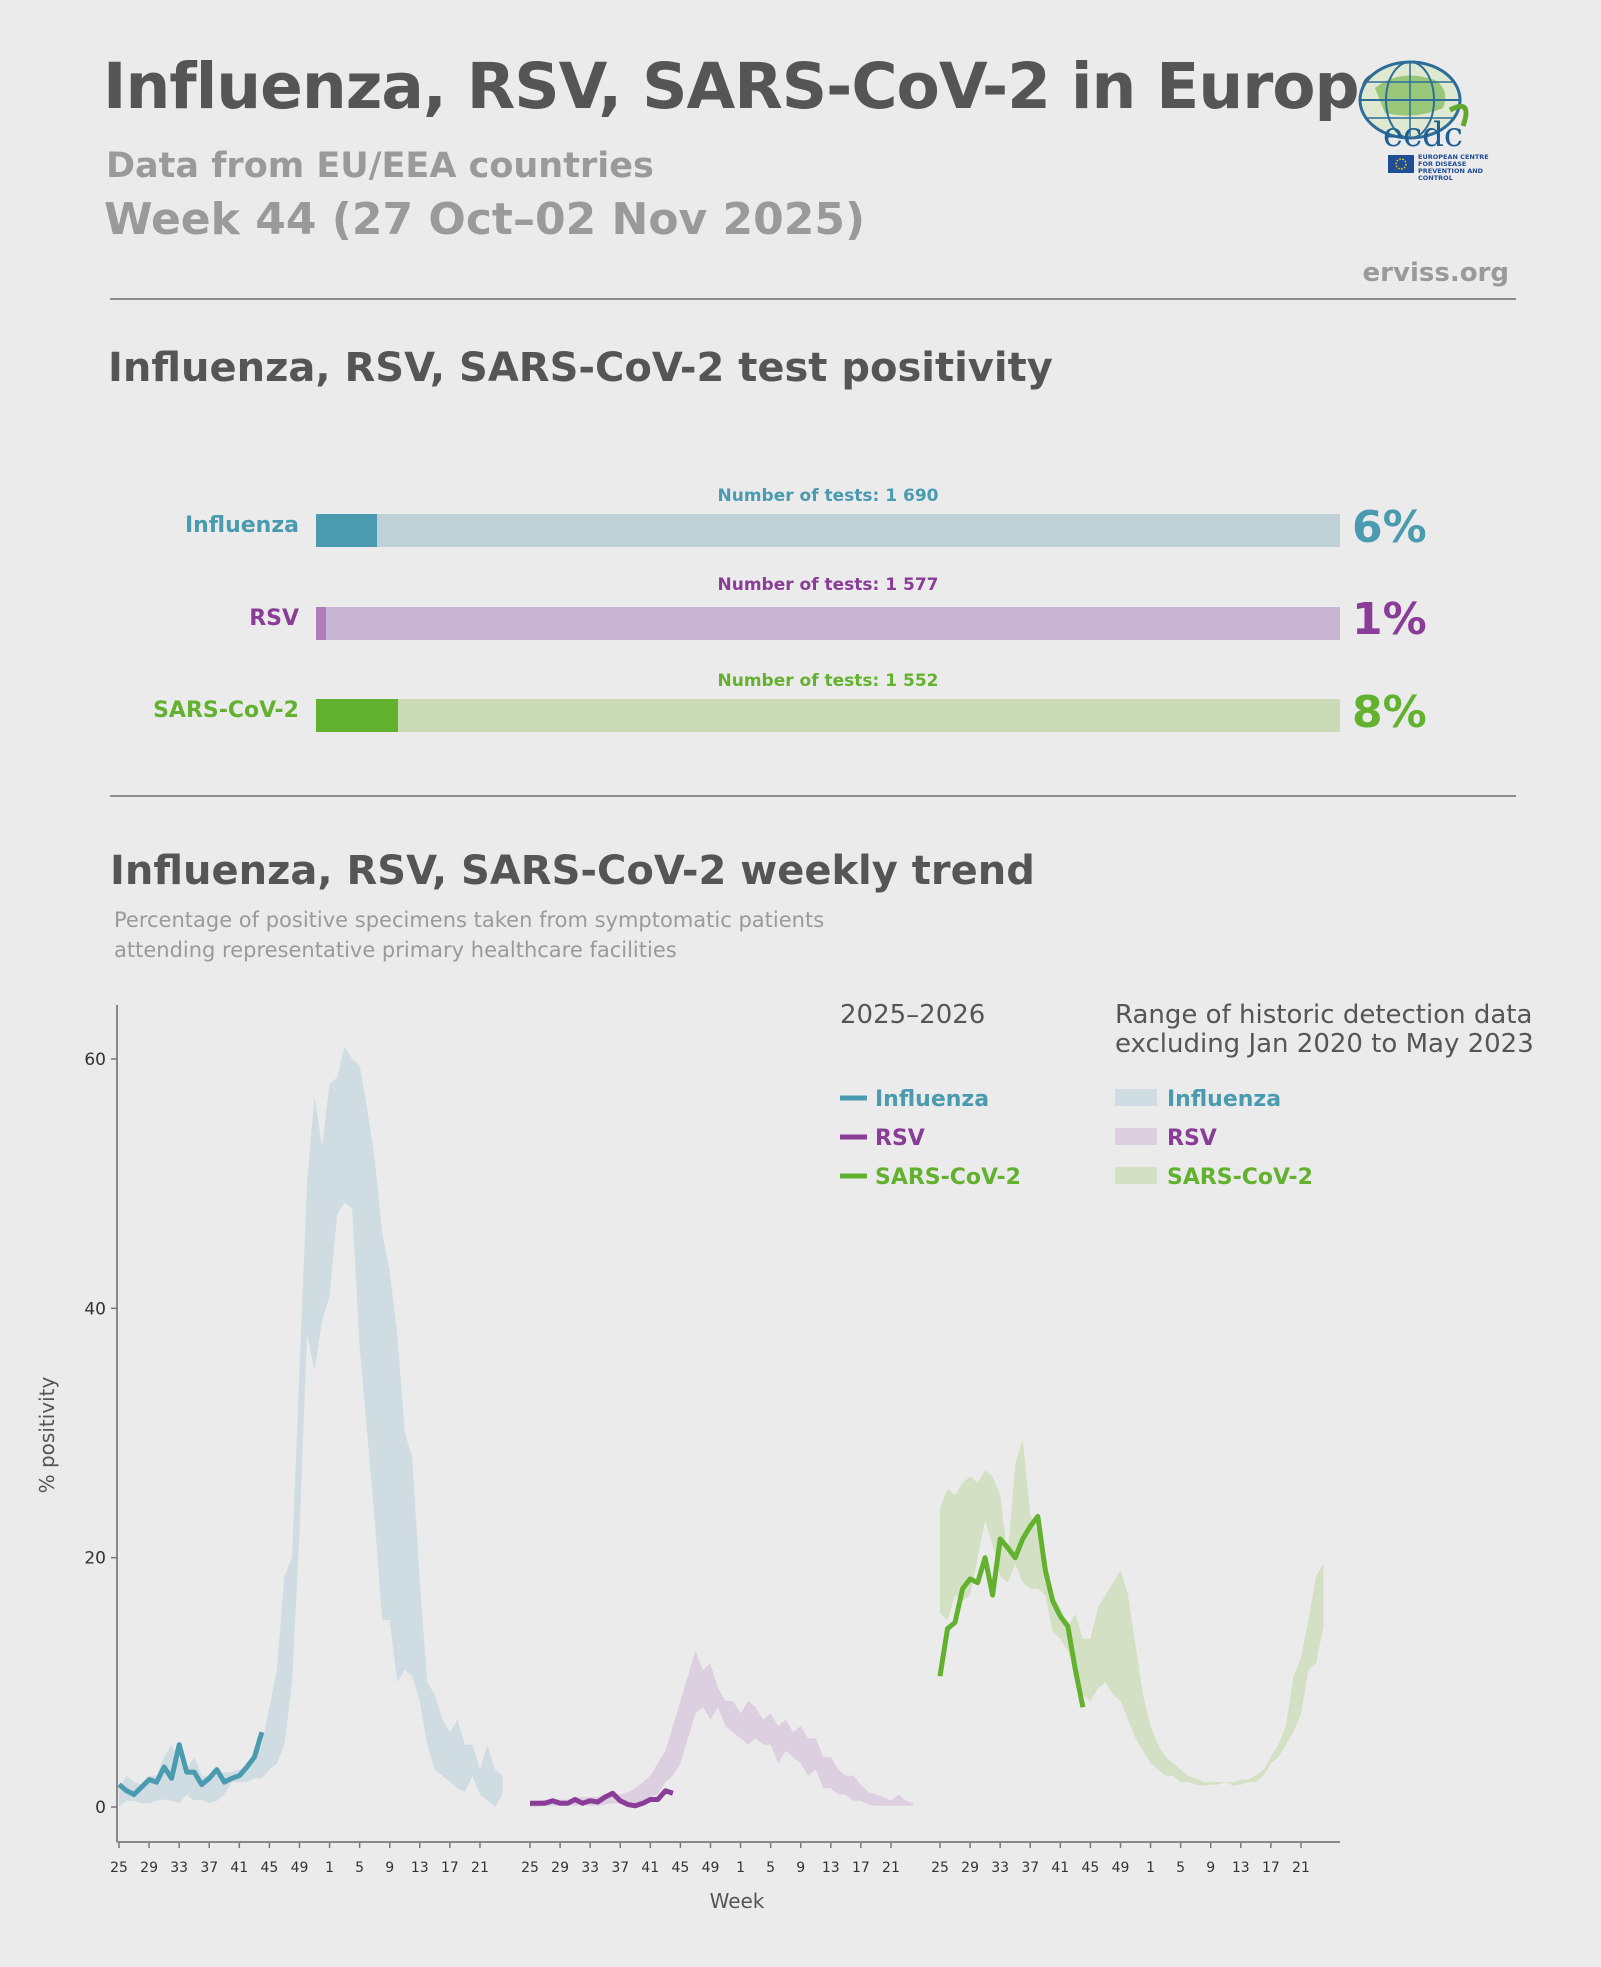 The image size is (1601, 1967). What do you see at coordinates (602, 1798) in the screenshot?
I see `series-line-rsv` at bounding box center [602, 1798].